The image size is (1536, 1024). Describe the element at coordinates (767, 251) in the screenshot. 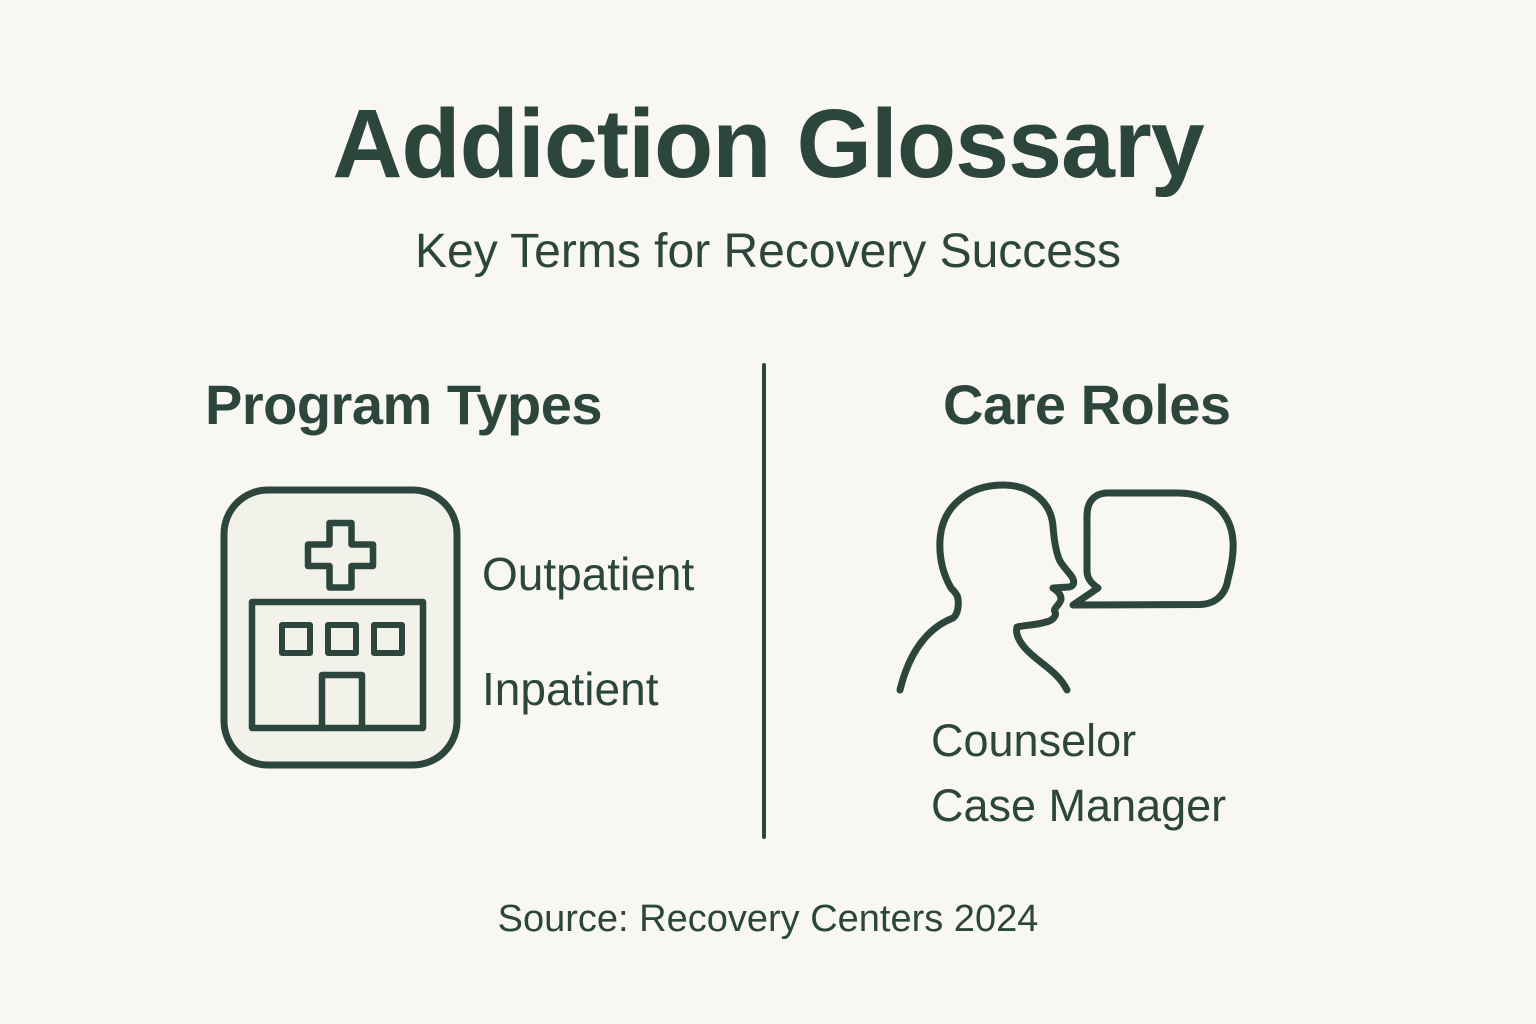

I see `page-subtitle: Key Terms for Recovery Success` at that location.